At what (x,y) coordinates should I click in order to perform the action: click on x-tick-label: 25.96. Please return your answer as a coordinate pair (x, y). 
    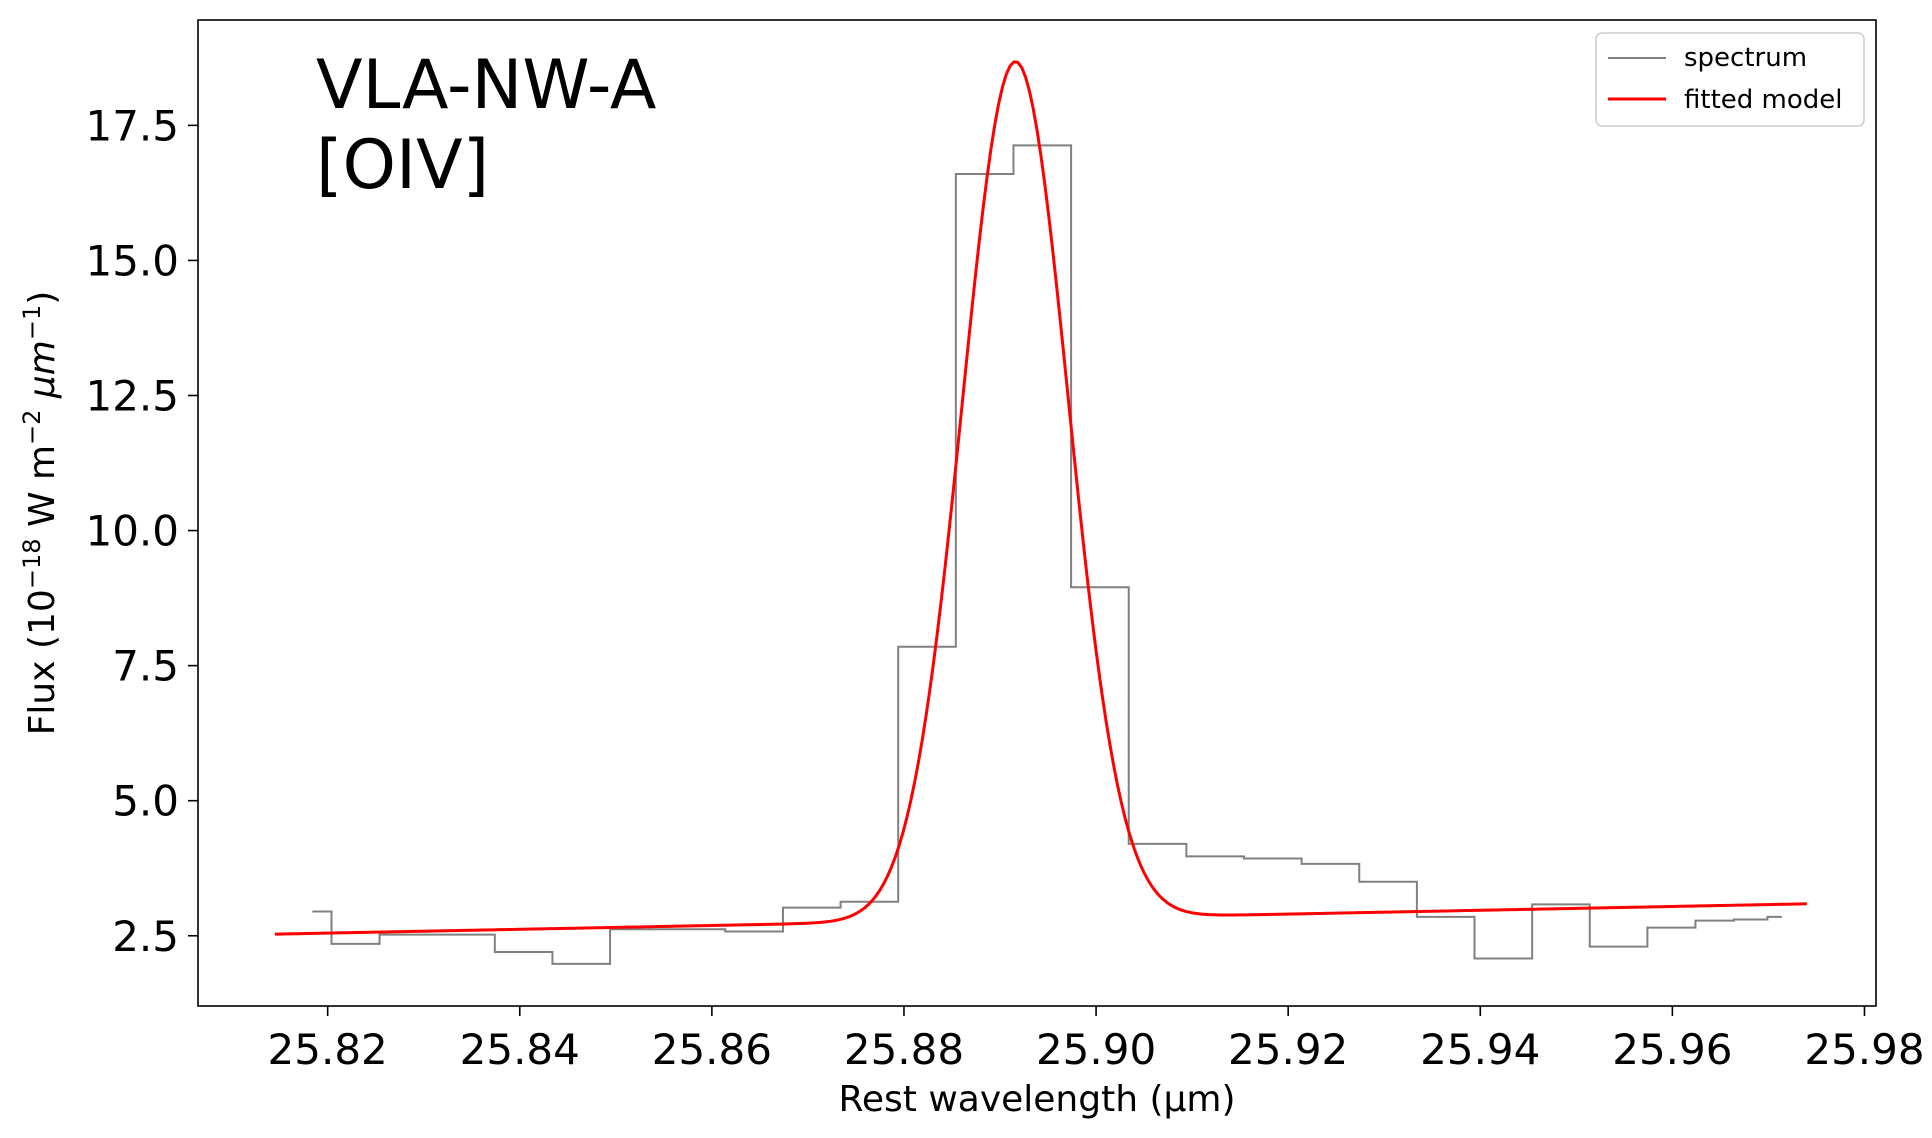
    Looking at the image, I should click on (1672, 1049).